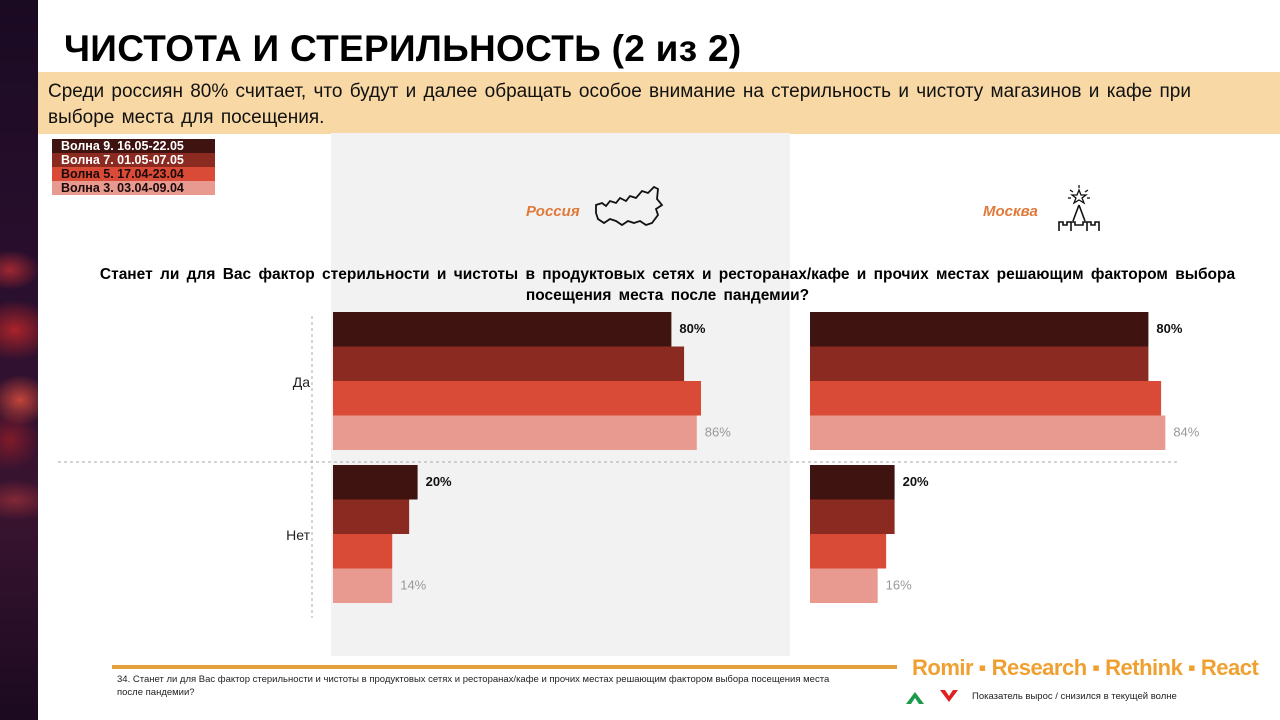 This screenshot has width=1280, height=720. What do you see at coordinates (1186, 432) in the screenshot?
I see `data-label: 84%` at bounding box center [1186, 432].